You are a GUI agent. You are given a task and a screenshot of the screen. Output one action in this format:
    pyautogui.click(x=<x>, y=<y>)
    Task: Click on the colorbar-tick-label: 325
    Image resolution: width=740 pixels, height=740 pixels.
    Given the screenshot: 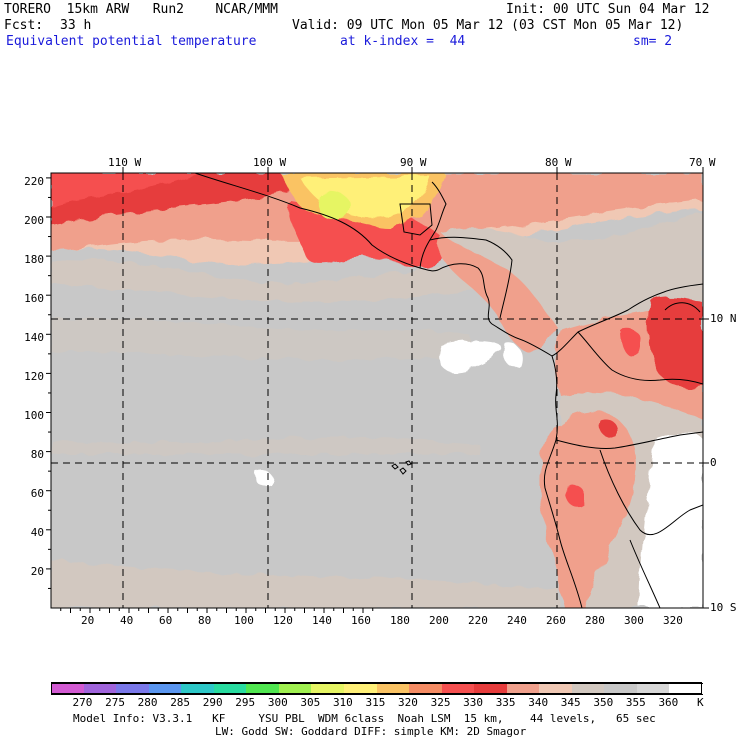 What is the action you would take?
    pyautogui.click(x=440, y=702)
    